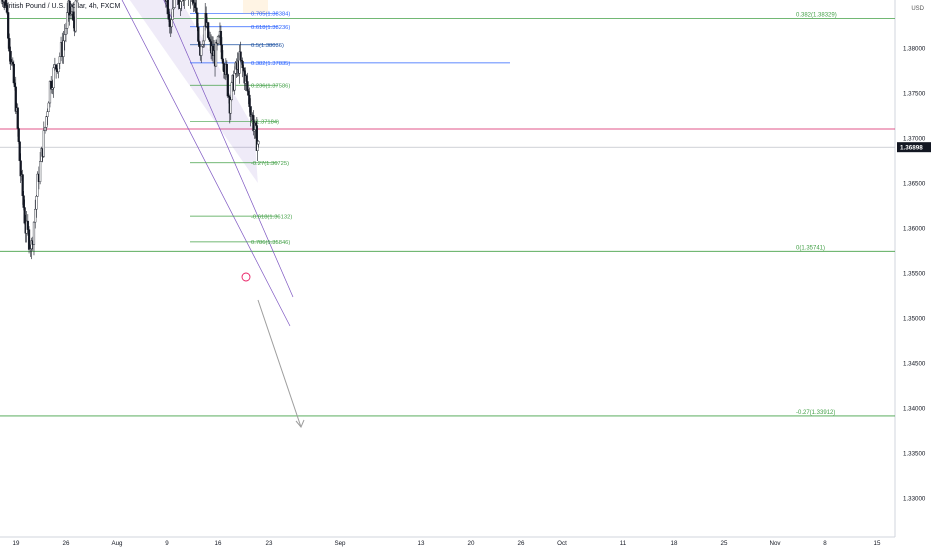 This screenshot has width=932, height=550. Describe the element at coordinates (914, 409) in the screenshot. I see `y-tick-label: 1.34000` at that location.